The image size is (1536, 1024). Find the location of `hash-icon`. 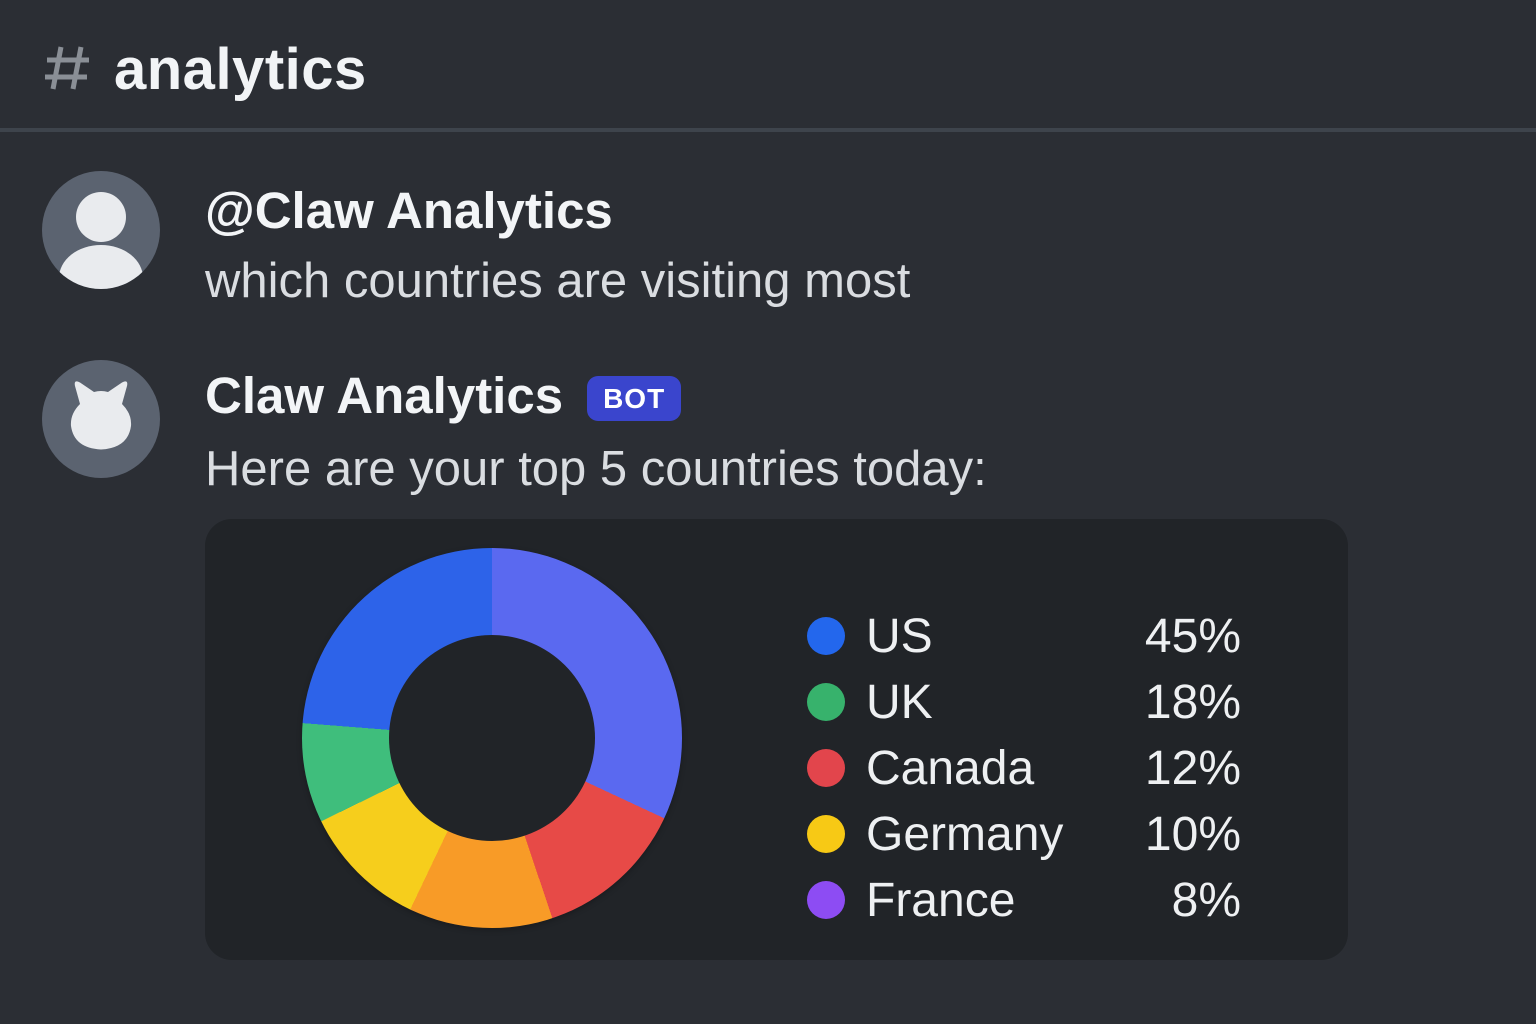

hash-icon is located at coordinates (68, 68).